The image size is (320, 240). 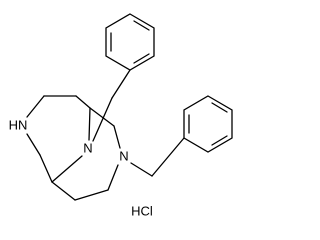 What do you see at coordinates (87, 147) in the screenshot?
I see `bridge-n-label: N` at bounding box center [87, 147].